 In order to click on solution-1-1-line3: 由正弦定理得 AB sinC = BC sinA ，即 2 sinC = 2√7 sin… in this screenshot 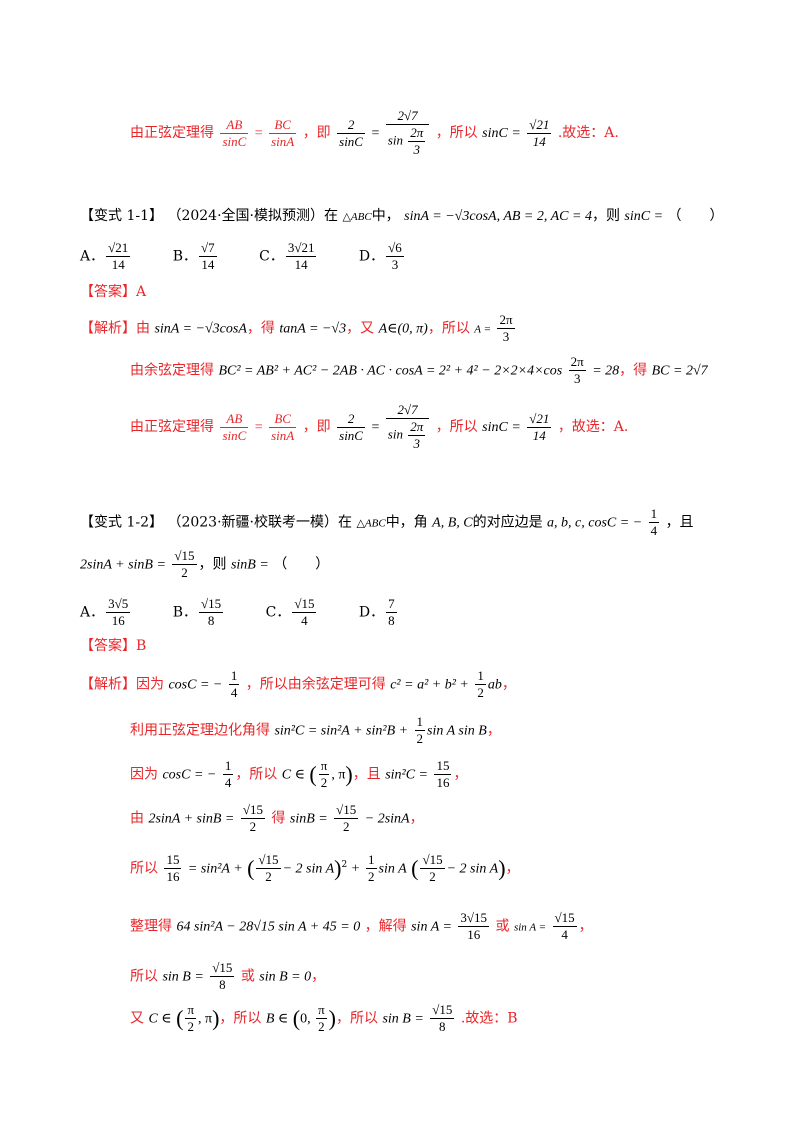, I will do `click(379, 427)`.